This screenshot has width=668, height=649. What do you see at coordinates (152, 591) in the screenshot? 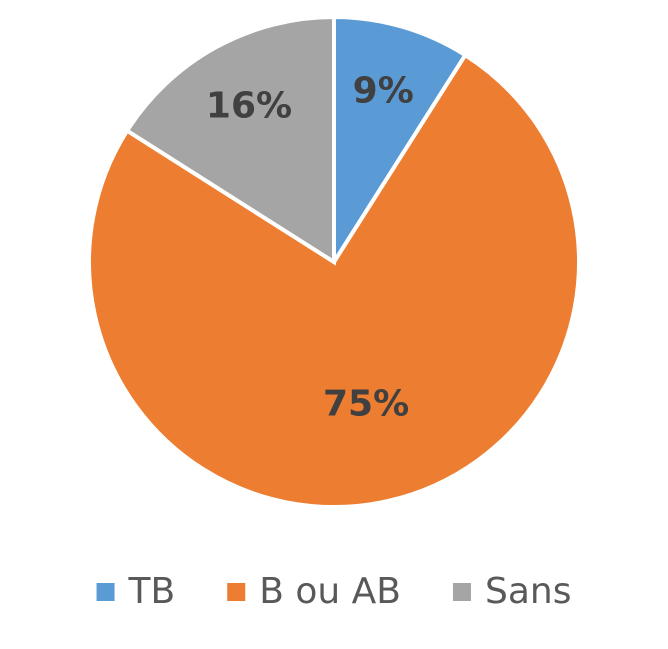
I see `legend-label: TB` at bounding box center [152, 591].